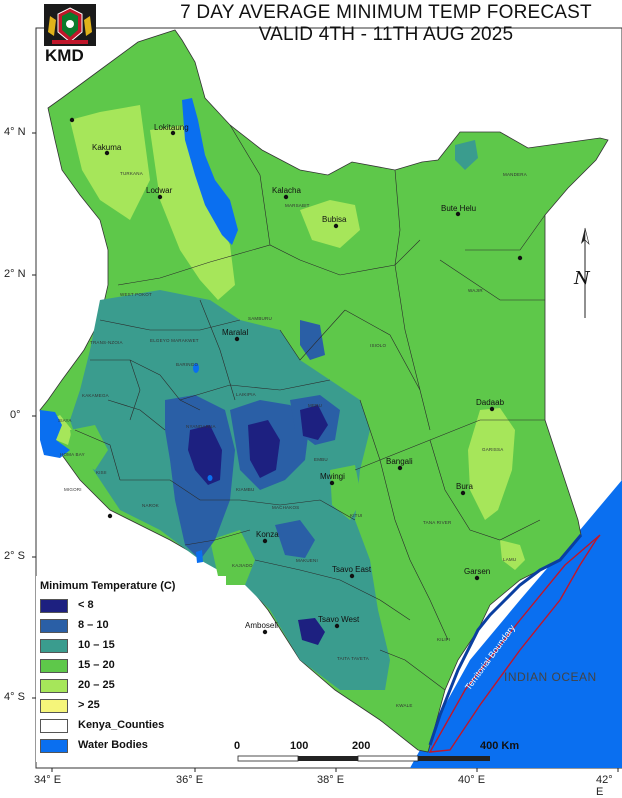 The width and height of the screenshot is (622, 798). Describe the element at coordinates (331, 780) in the screenshot. I see `lon-label-38e: 38° E` at that location.